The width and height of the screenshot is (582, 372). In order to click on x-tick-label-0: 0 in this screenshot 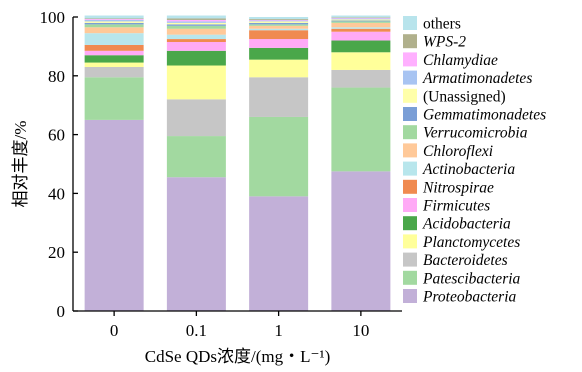, I will do `click(114, 330)`.